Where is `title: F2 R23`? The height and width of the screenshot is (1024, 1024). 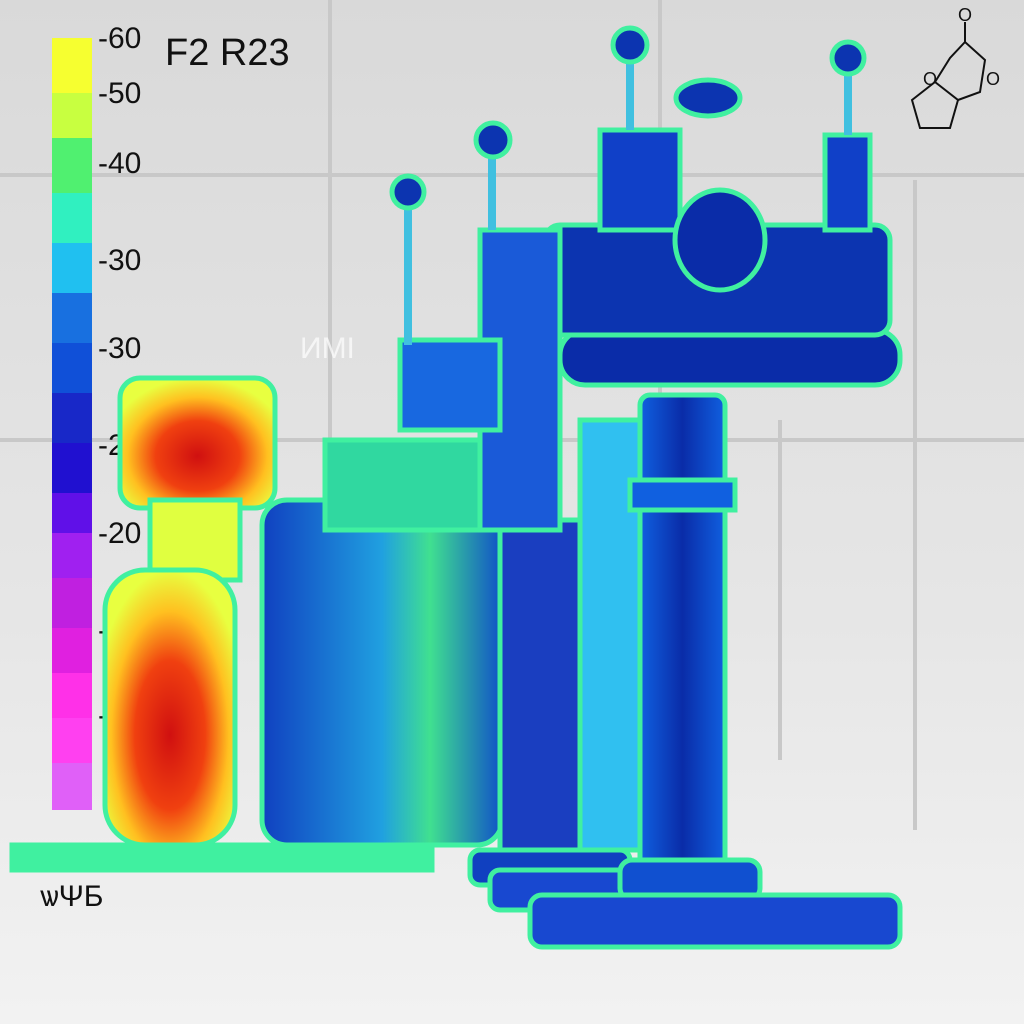 title: F2 R23 is located at coordinates (227, 53).